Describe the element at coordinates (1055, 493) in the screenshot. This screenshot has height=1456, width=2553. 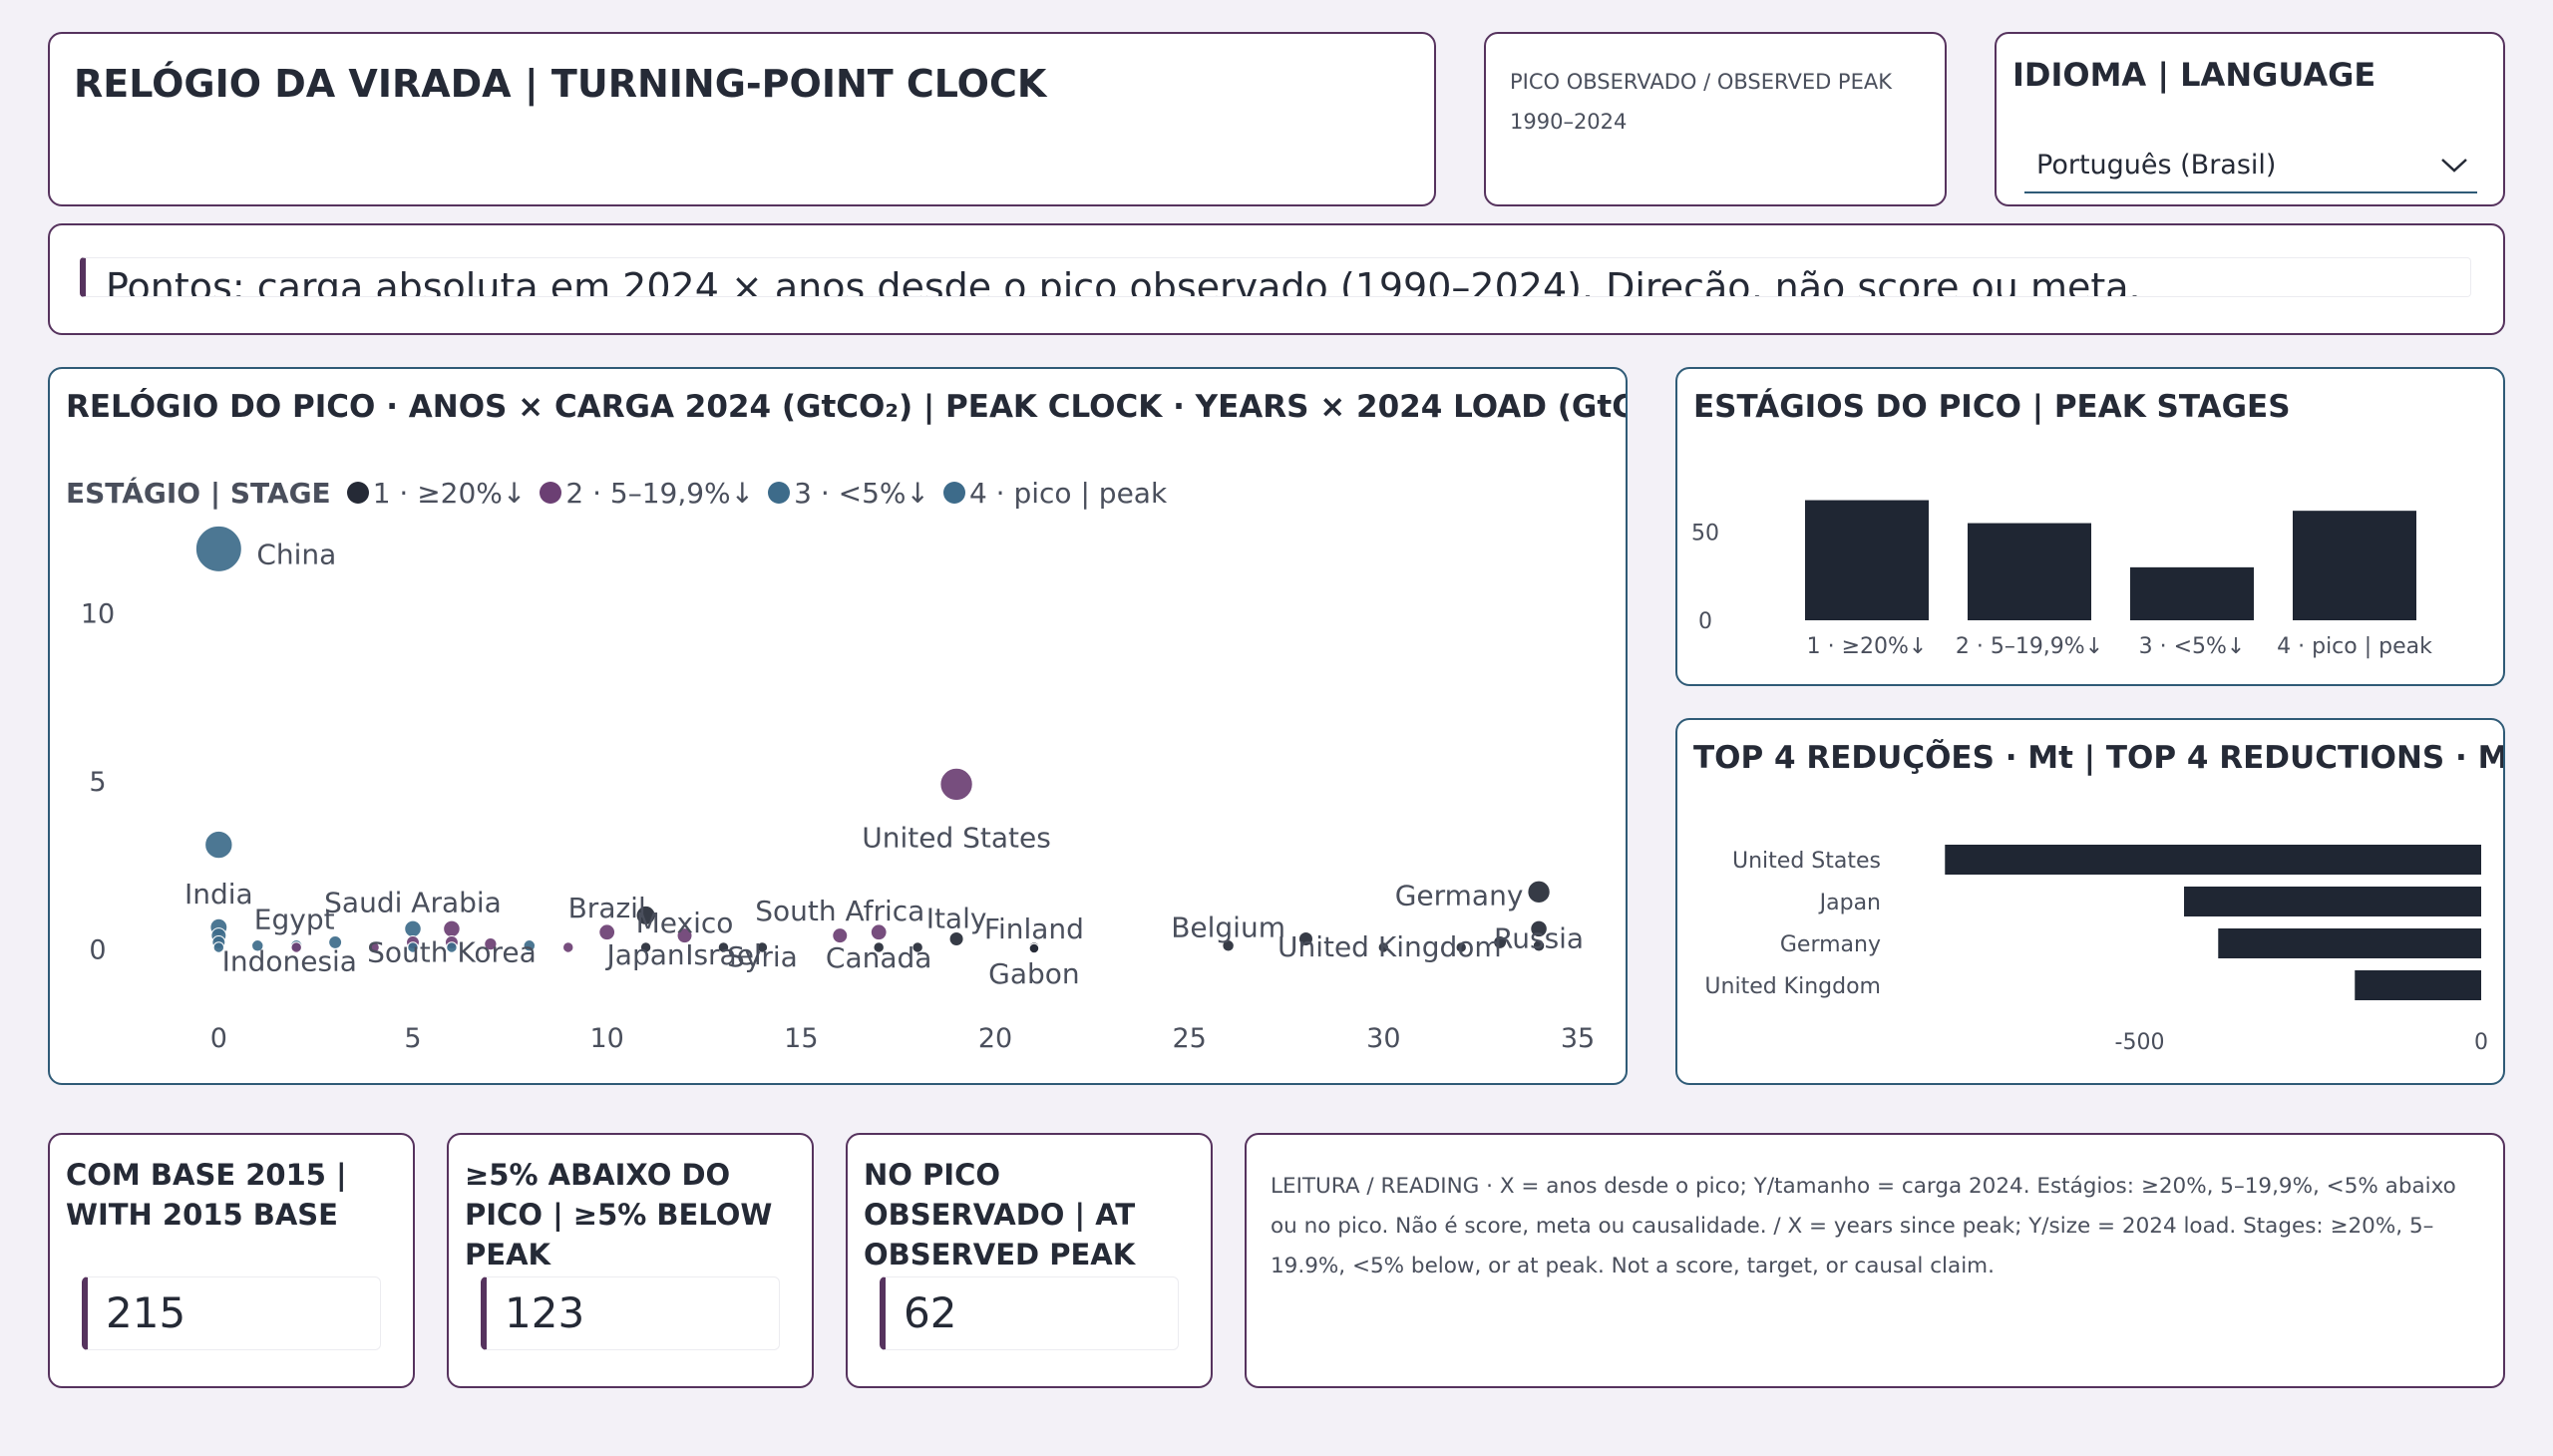
I see `legend-item-stage-4: 4 · pico | peak` at that location.